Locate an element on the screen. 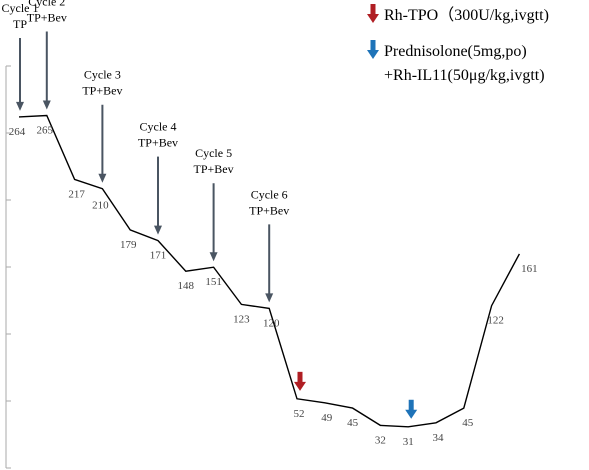 The width and height of the screenshot is (589, 470). cycle-name: Cycle 3 is located at coordinates (102, 75).